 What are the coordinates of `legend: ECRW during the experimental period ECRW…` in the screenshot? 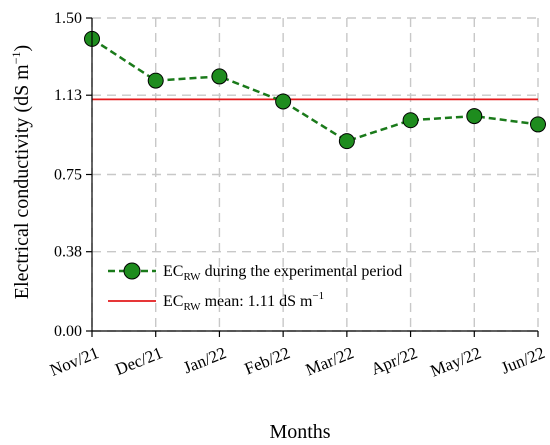 It's located at (255, 287).